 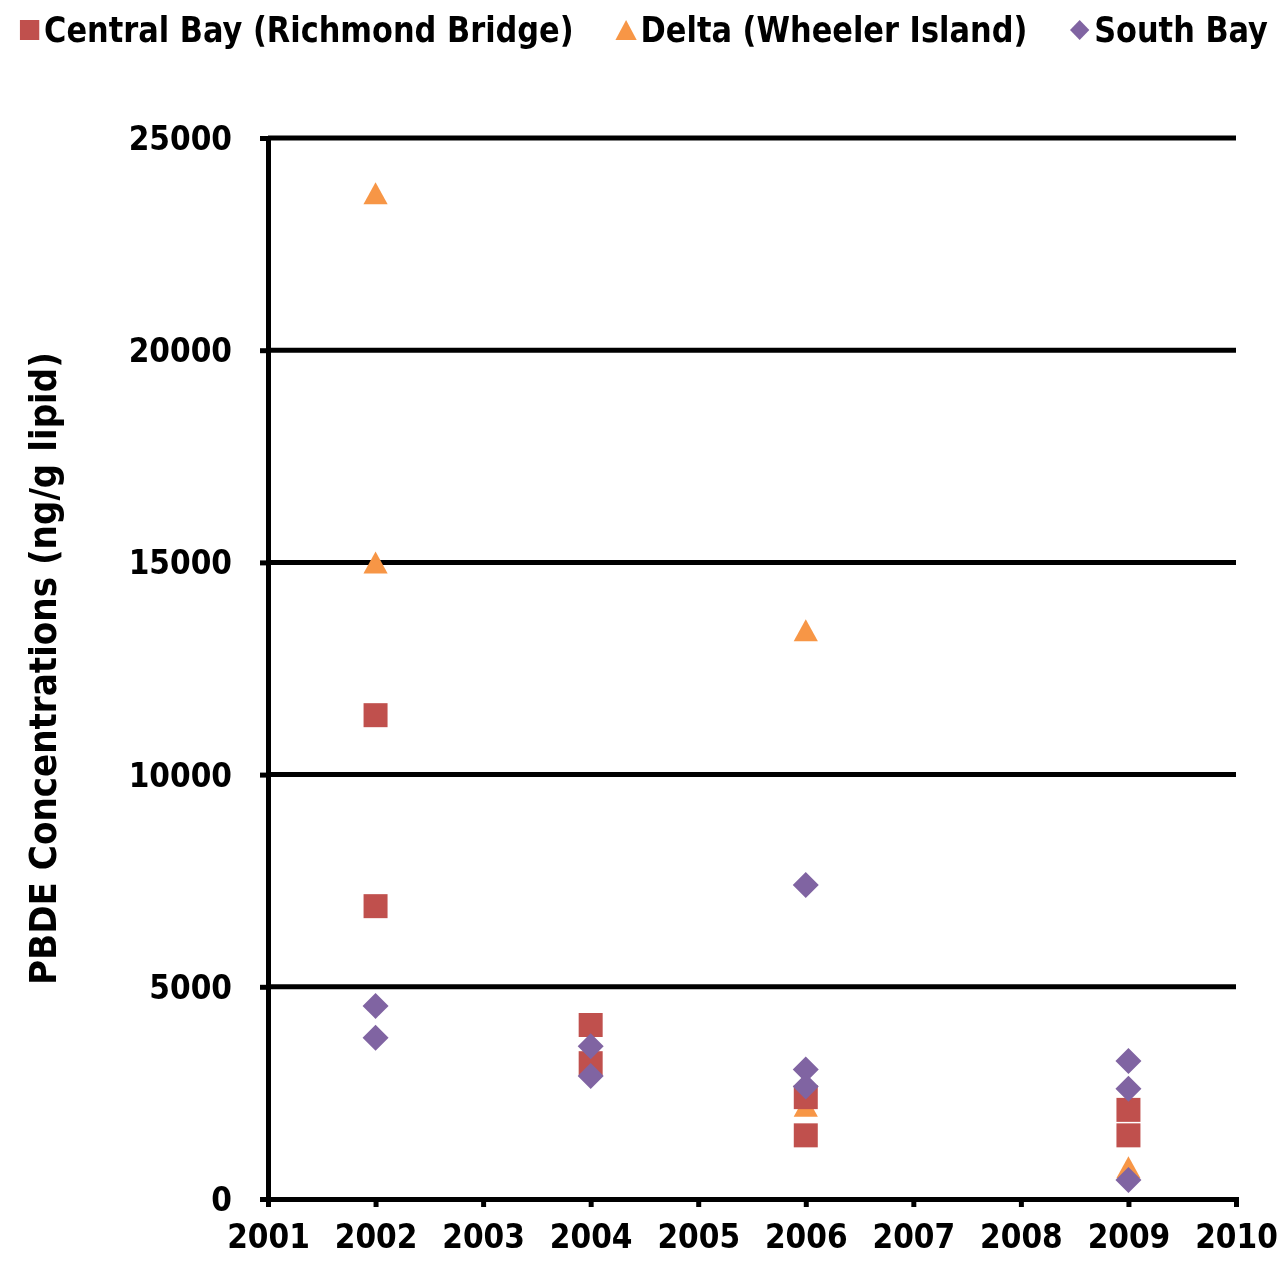 What do you see at coordinates (376, 1236) in the screenshot?
I see `x-tick-label: 2002` at bounding box center [376, 1236].